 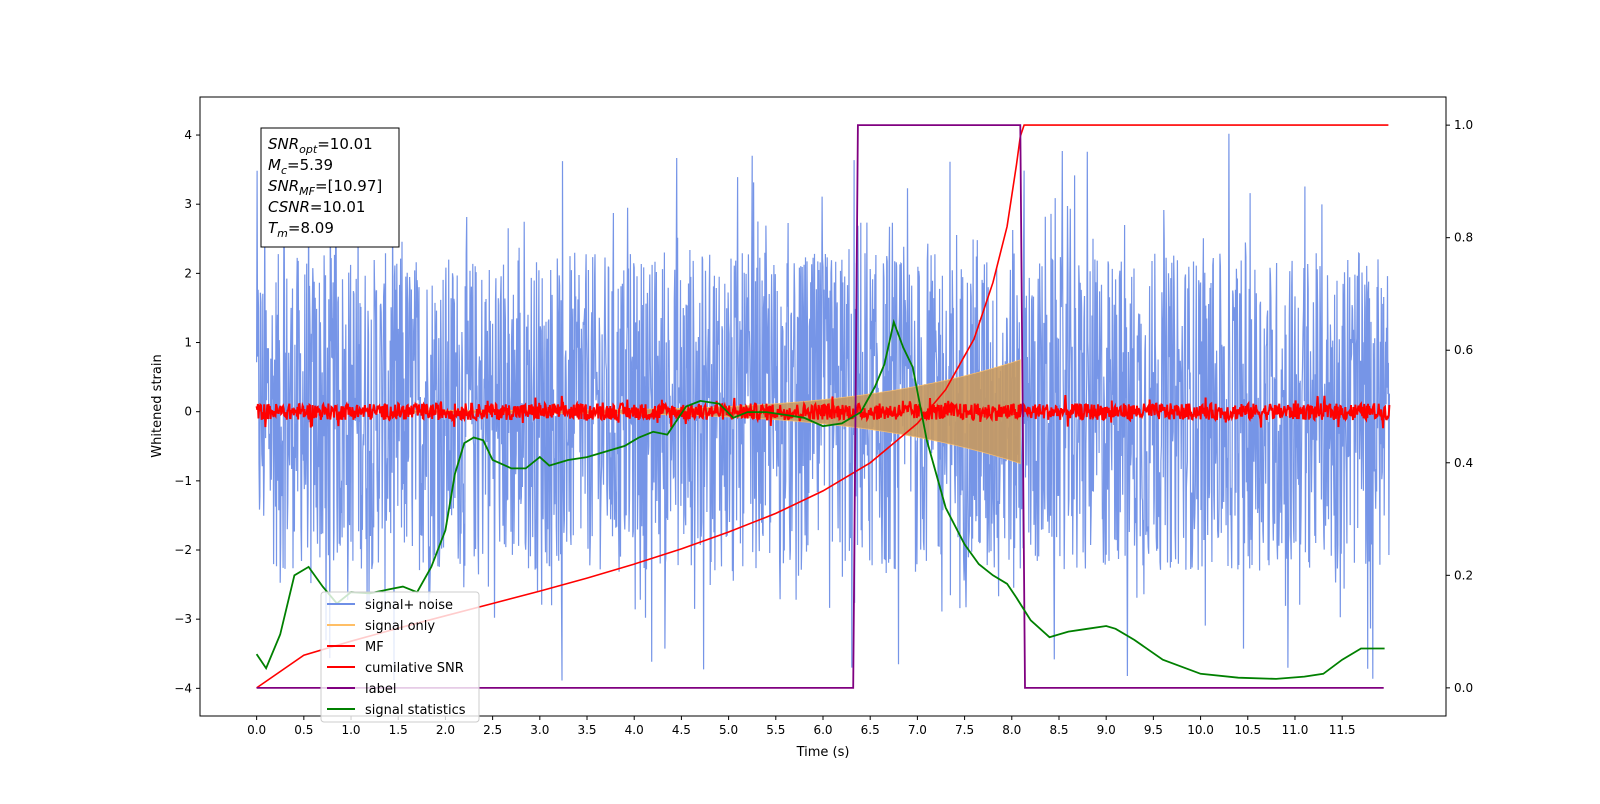 What do you see at coordinates (1463, 463) in the screenshot?
I see `y-right-tick-label: 0.4` at bounding box center [1463, 463].